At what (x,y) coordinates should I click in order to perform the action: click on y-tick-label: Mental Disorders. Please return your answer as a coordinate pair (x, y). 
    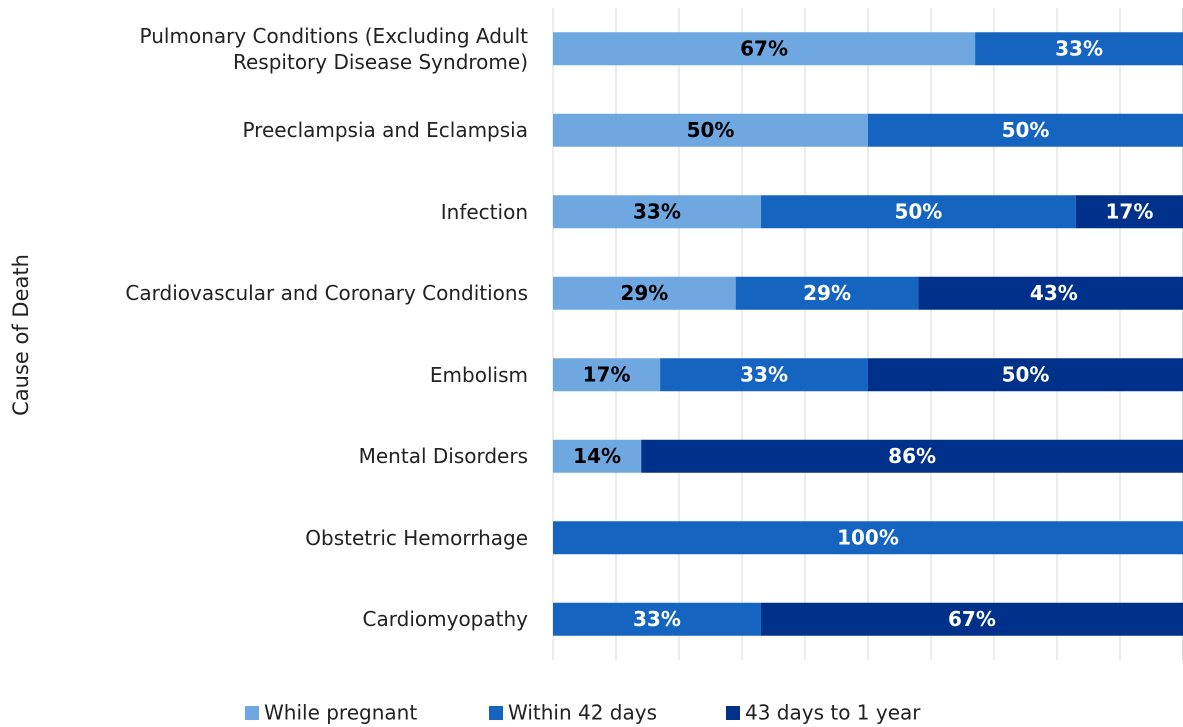
    Looking at the image, I should click on (443, 456).